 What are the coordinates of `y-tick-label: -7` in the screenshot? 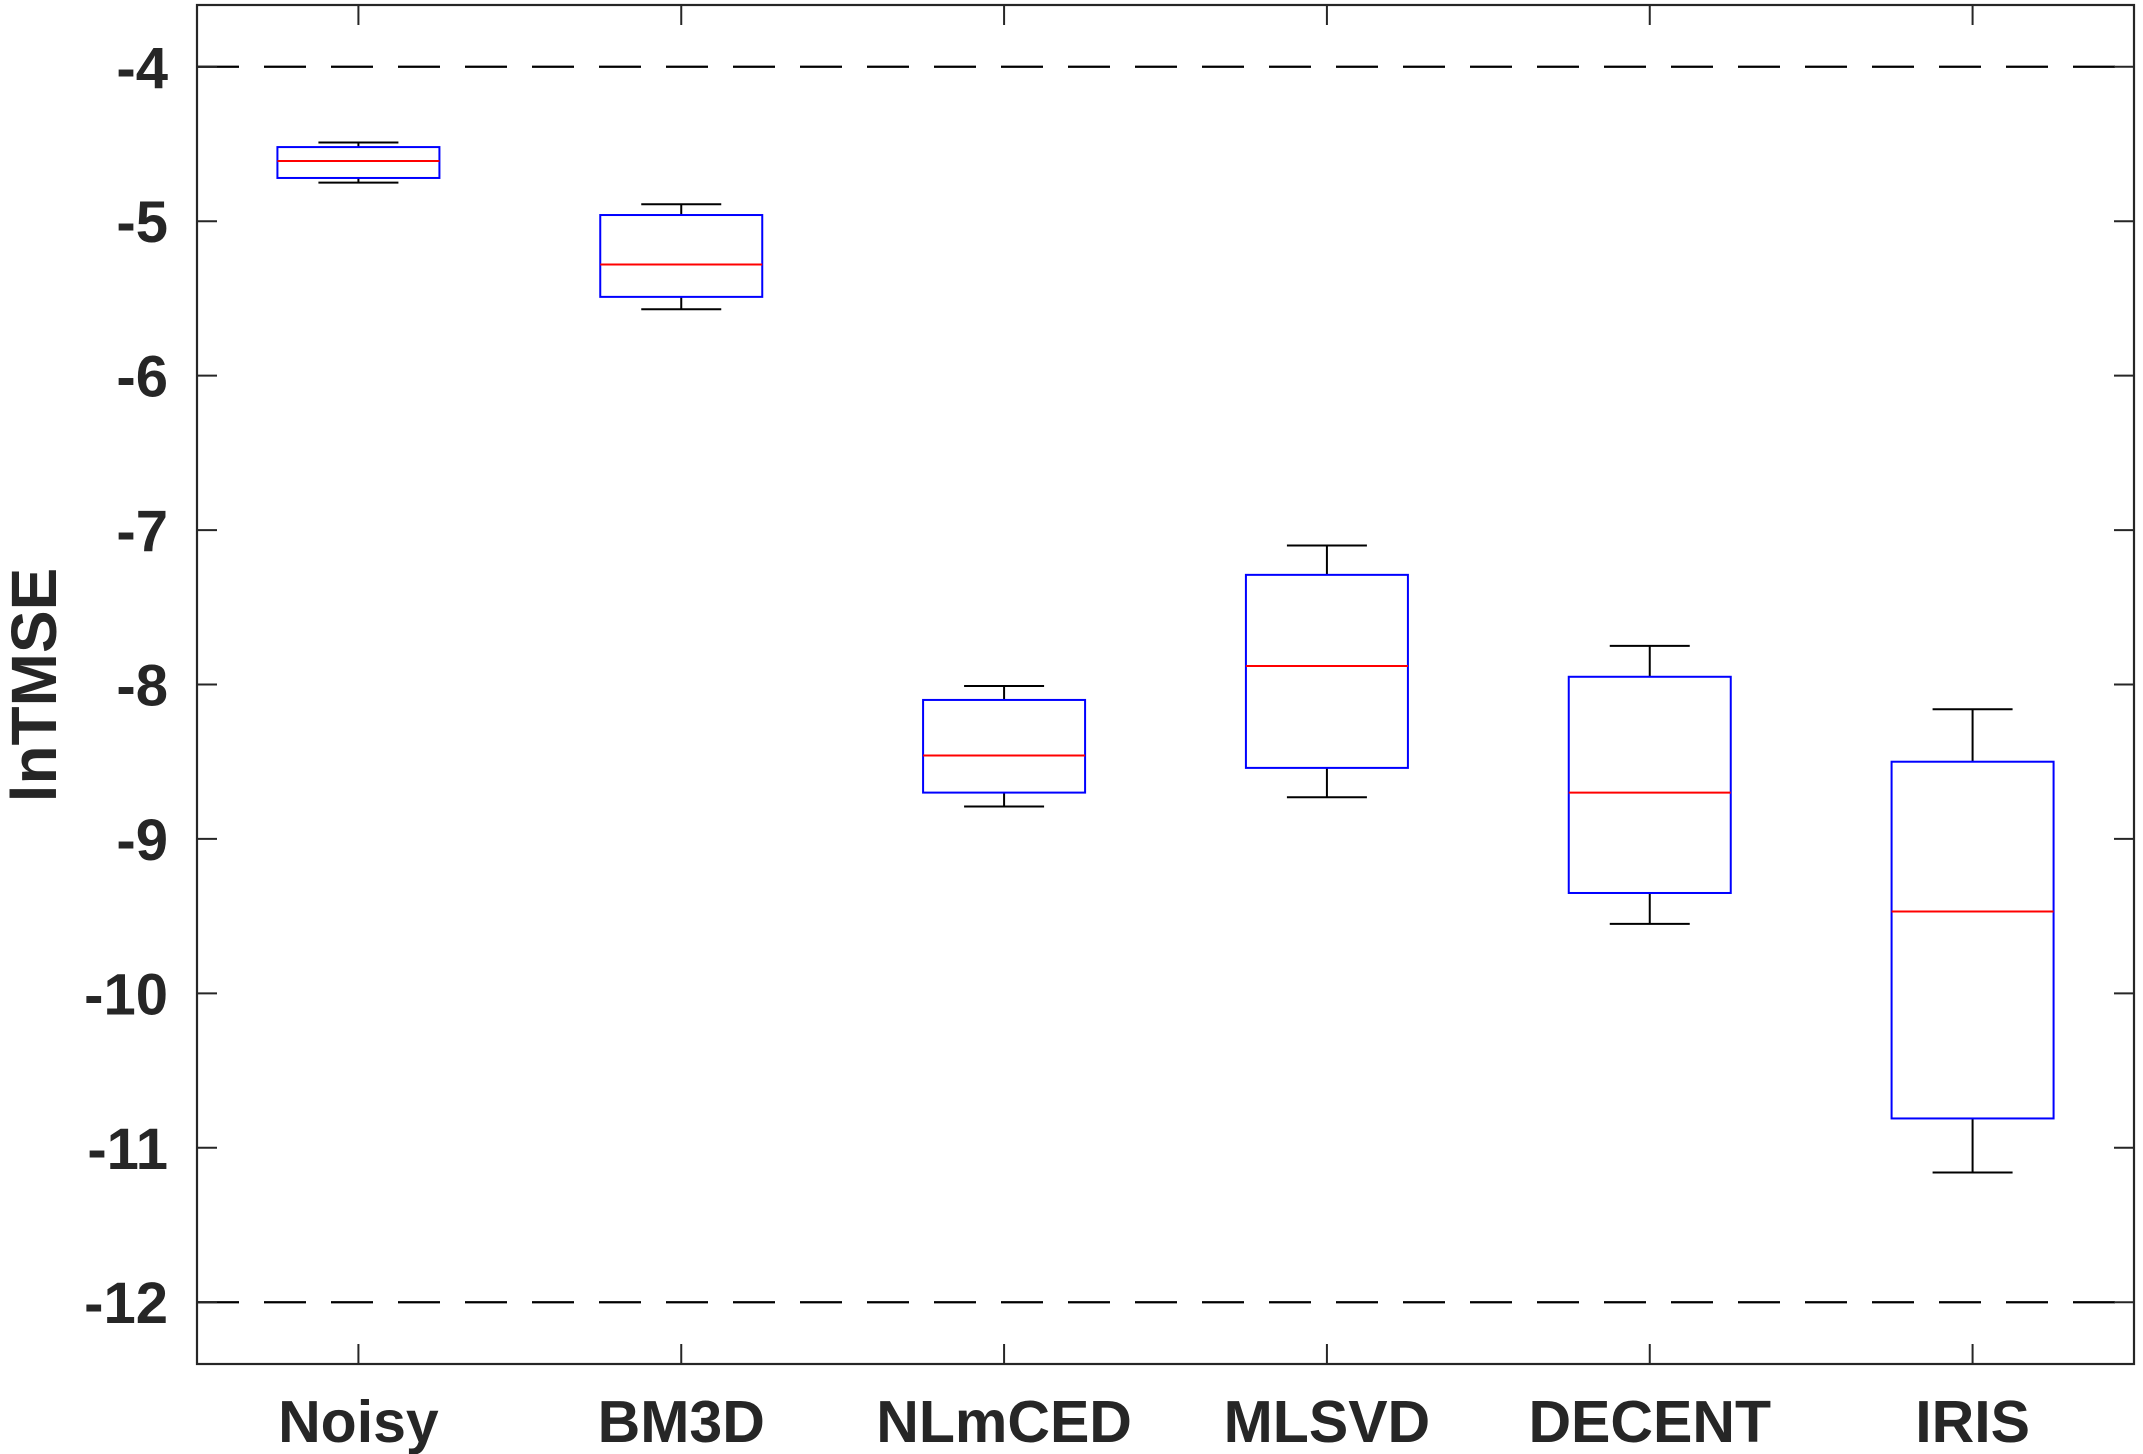 It's located at (142, 531).